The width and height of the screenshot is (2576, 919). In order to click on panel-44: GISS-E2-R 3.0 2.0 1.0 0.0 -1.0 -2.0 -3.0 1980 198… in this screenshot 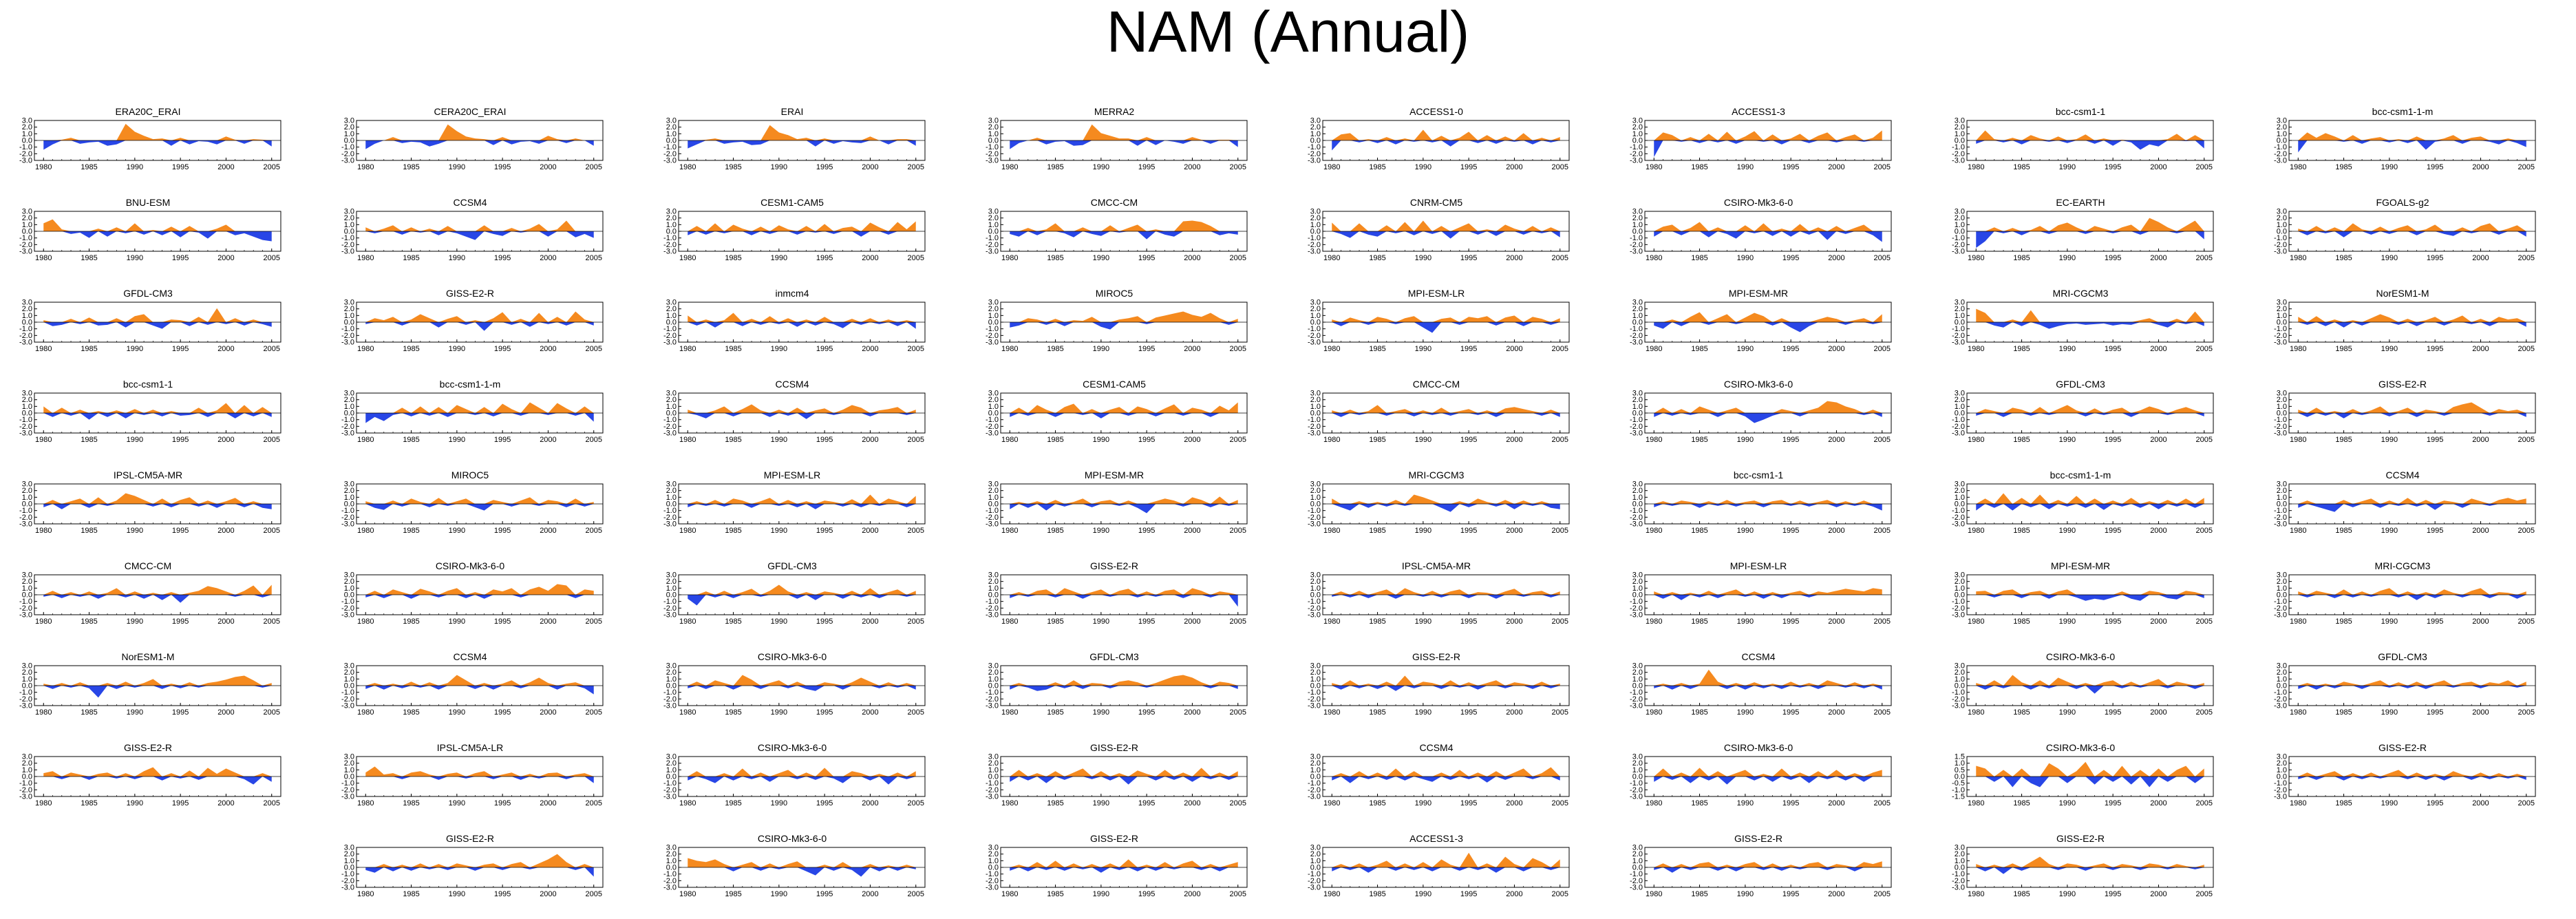, I will do `click(1114, 594)`.